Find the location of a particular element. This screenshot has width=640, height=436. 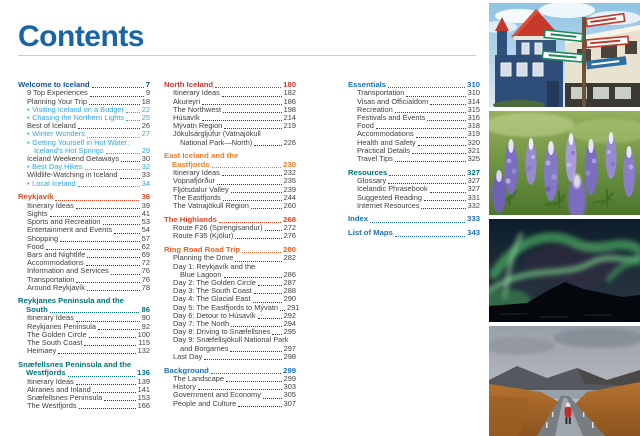

toc-entry: Day 2: The Golden Circle 287 is located at coordinates (234, 282).